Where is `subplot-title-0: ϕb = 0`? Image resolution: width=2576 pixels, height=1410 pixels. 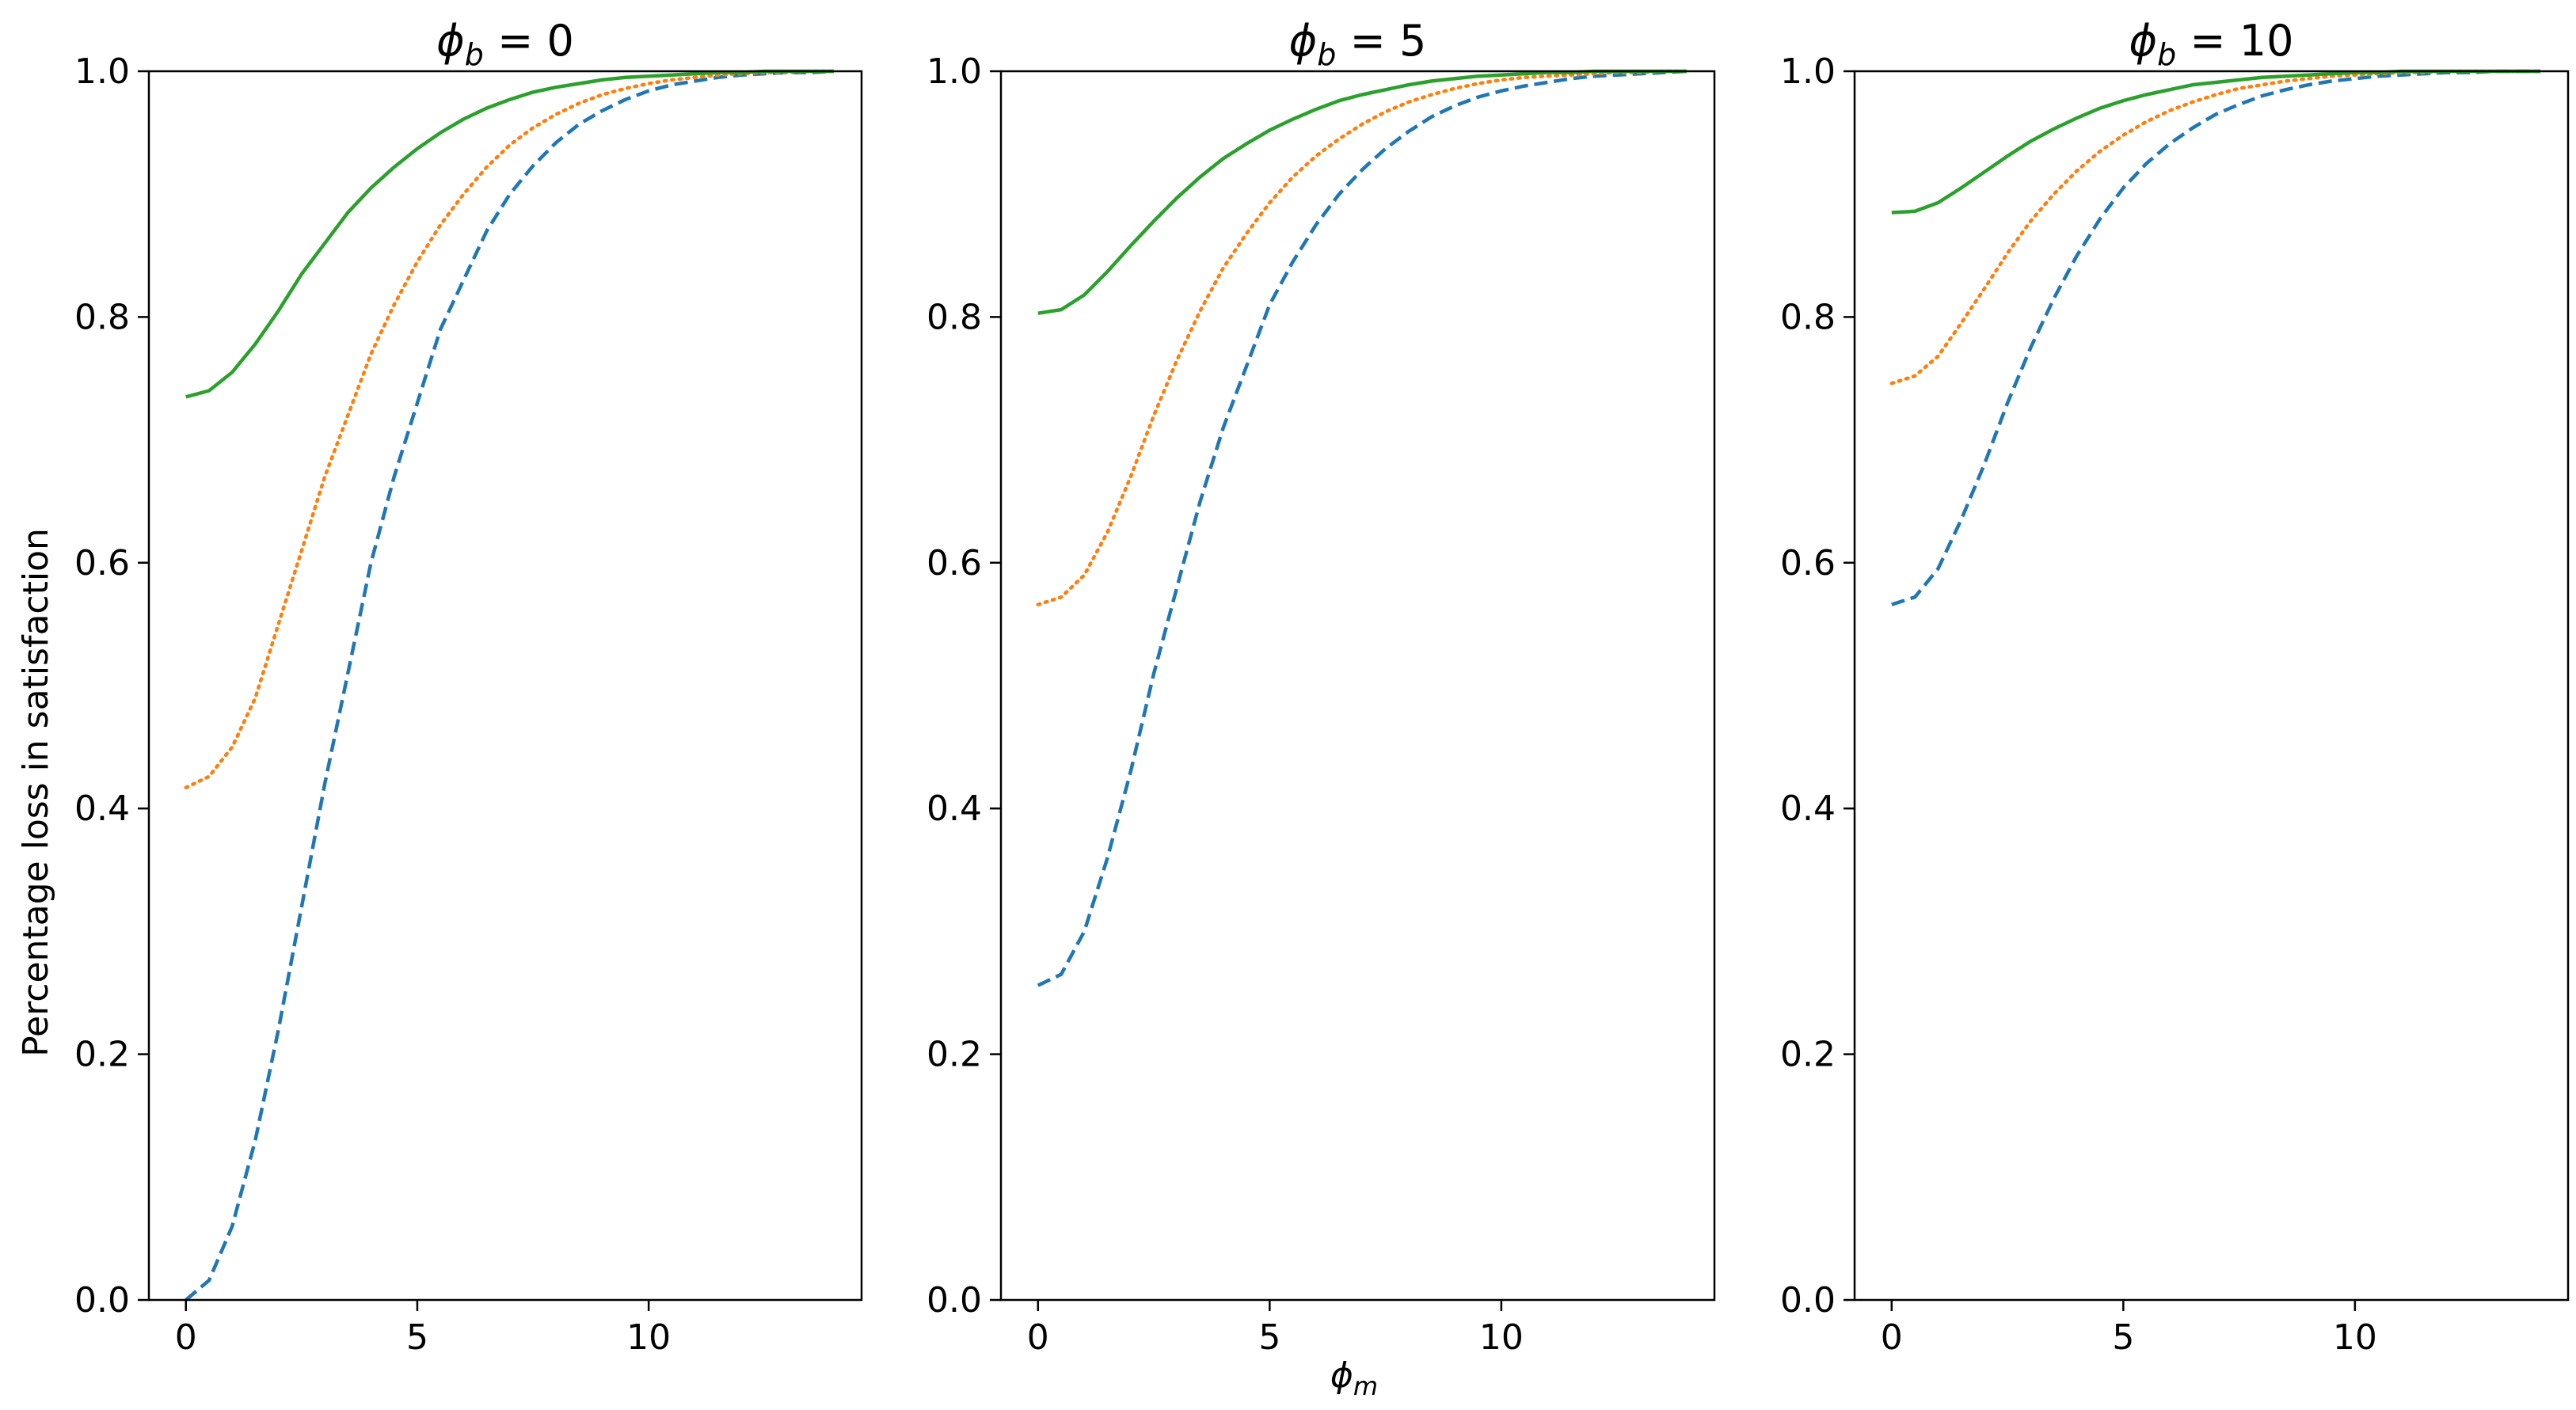 subplot-title-0: ϕb = 0 is located at coordinates (505, 44).